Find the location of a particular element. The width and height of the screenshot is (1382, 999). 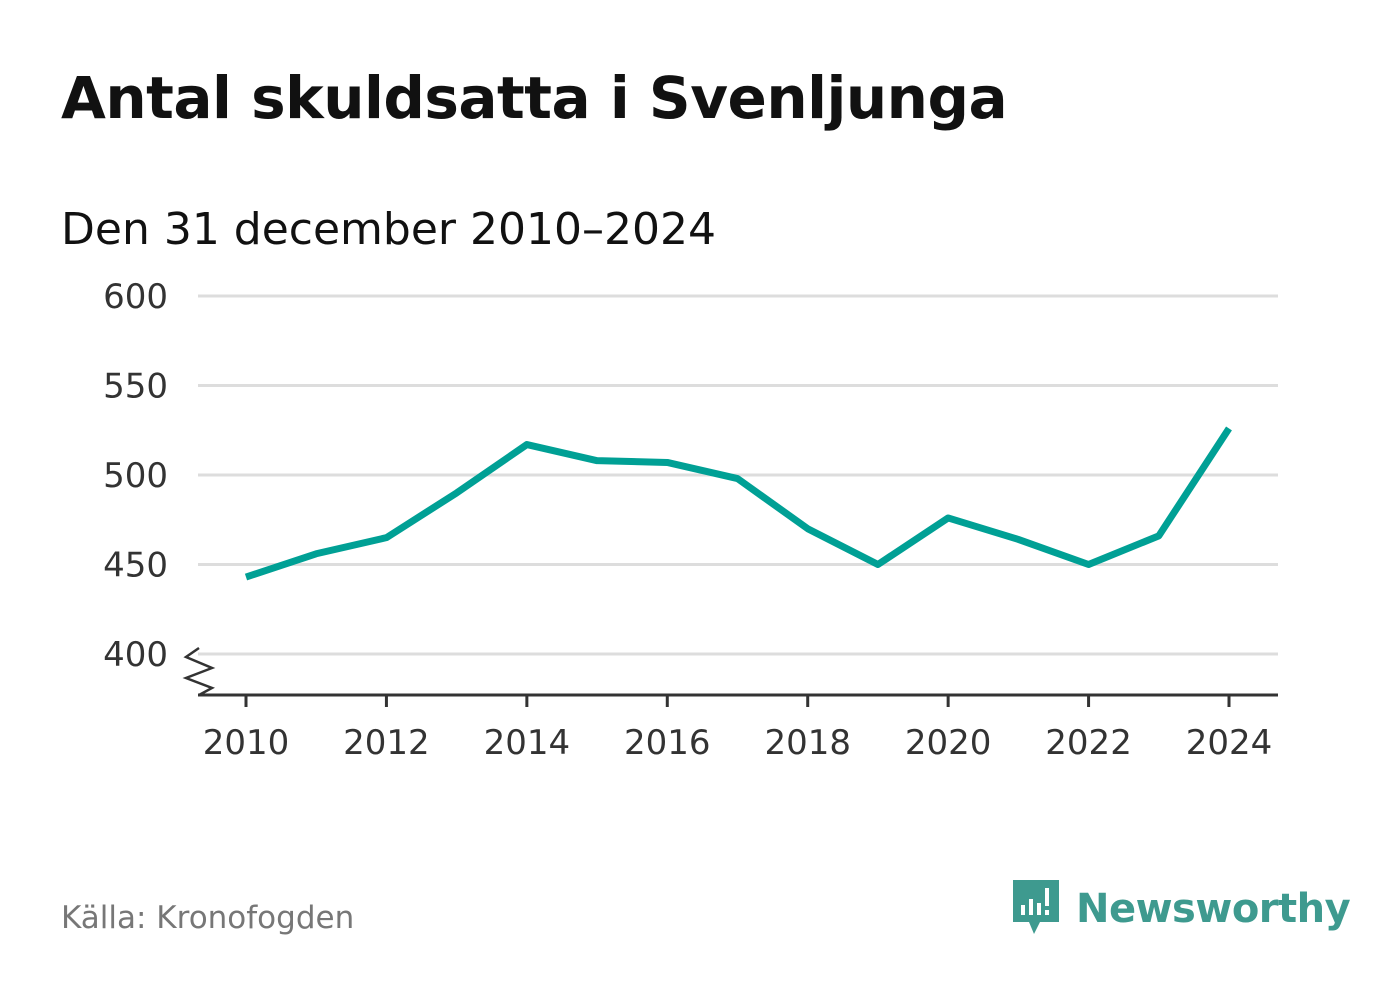

x-tick-label-2012: 2012 is located at coordinates (386, 743).